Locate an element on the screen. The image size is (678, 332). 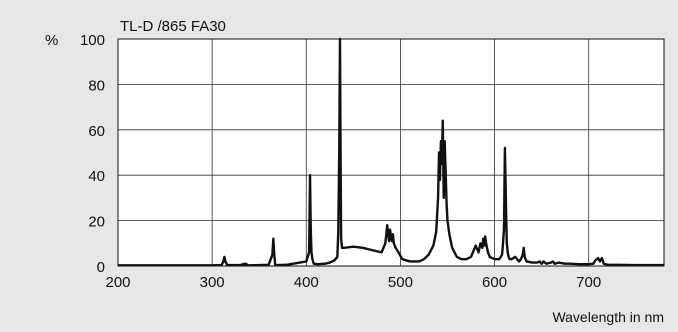
chart-title: TL-D /865 FA30 is located at coordinates (173, 26).